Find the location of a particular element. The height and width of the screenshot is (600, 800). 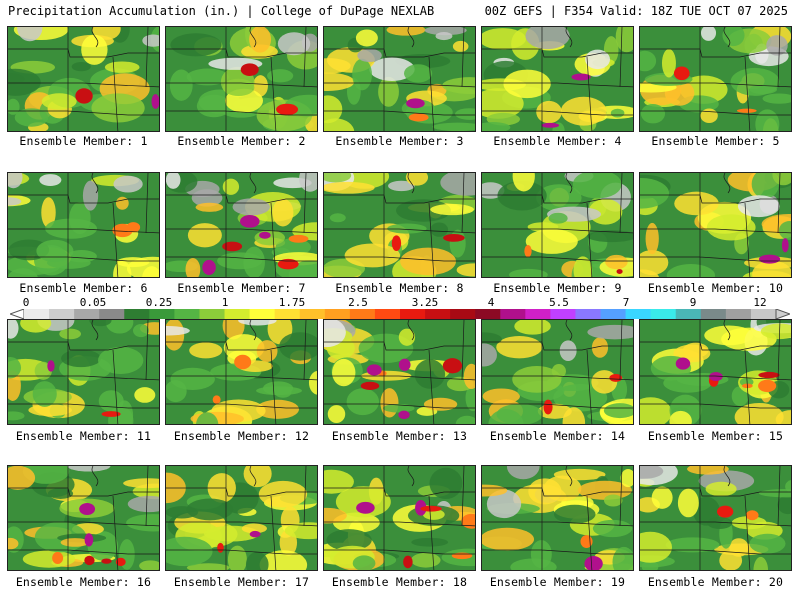

colorbar-tick-label: 0 is located at coordinates (26, 302).